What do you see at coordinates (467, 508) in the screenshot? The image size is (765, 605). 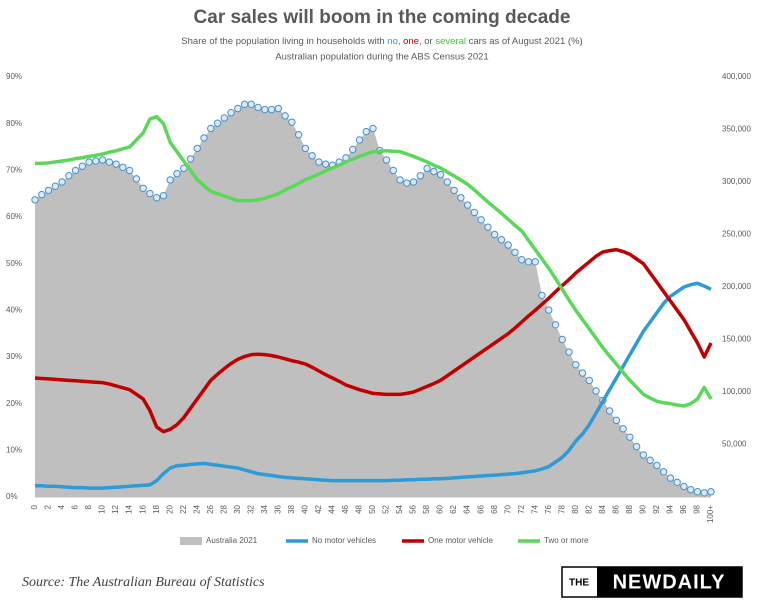 I see `x-tick-label: 64` at bounding box center [467, 508].